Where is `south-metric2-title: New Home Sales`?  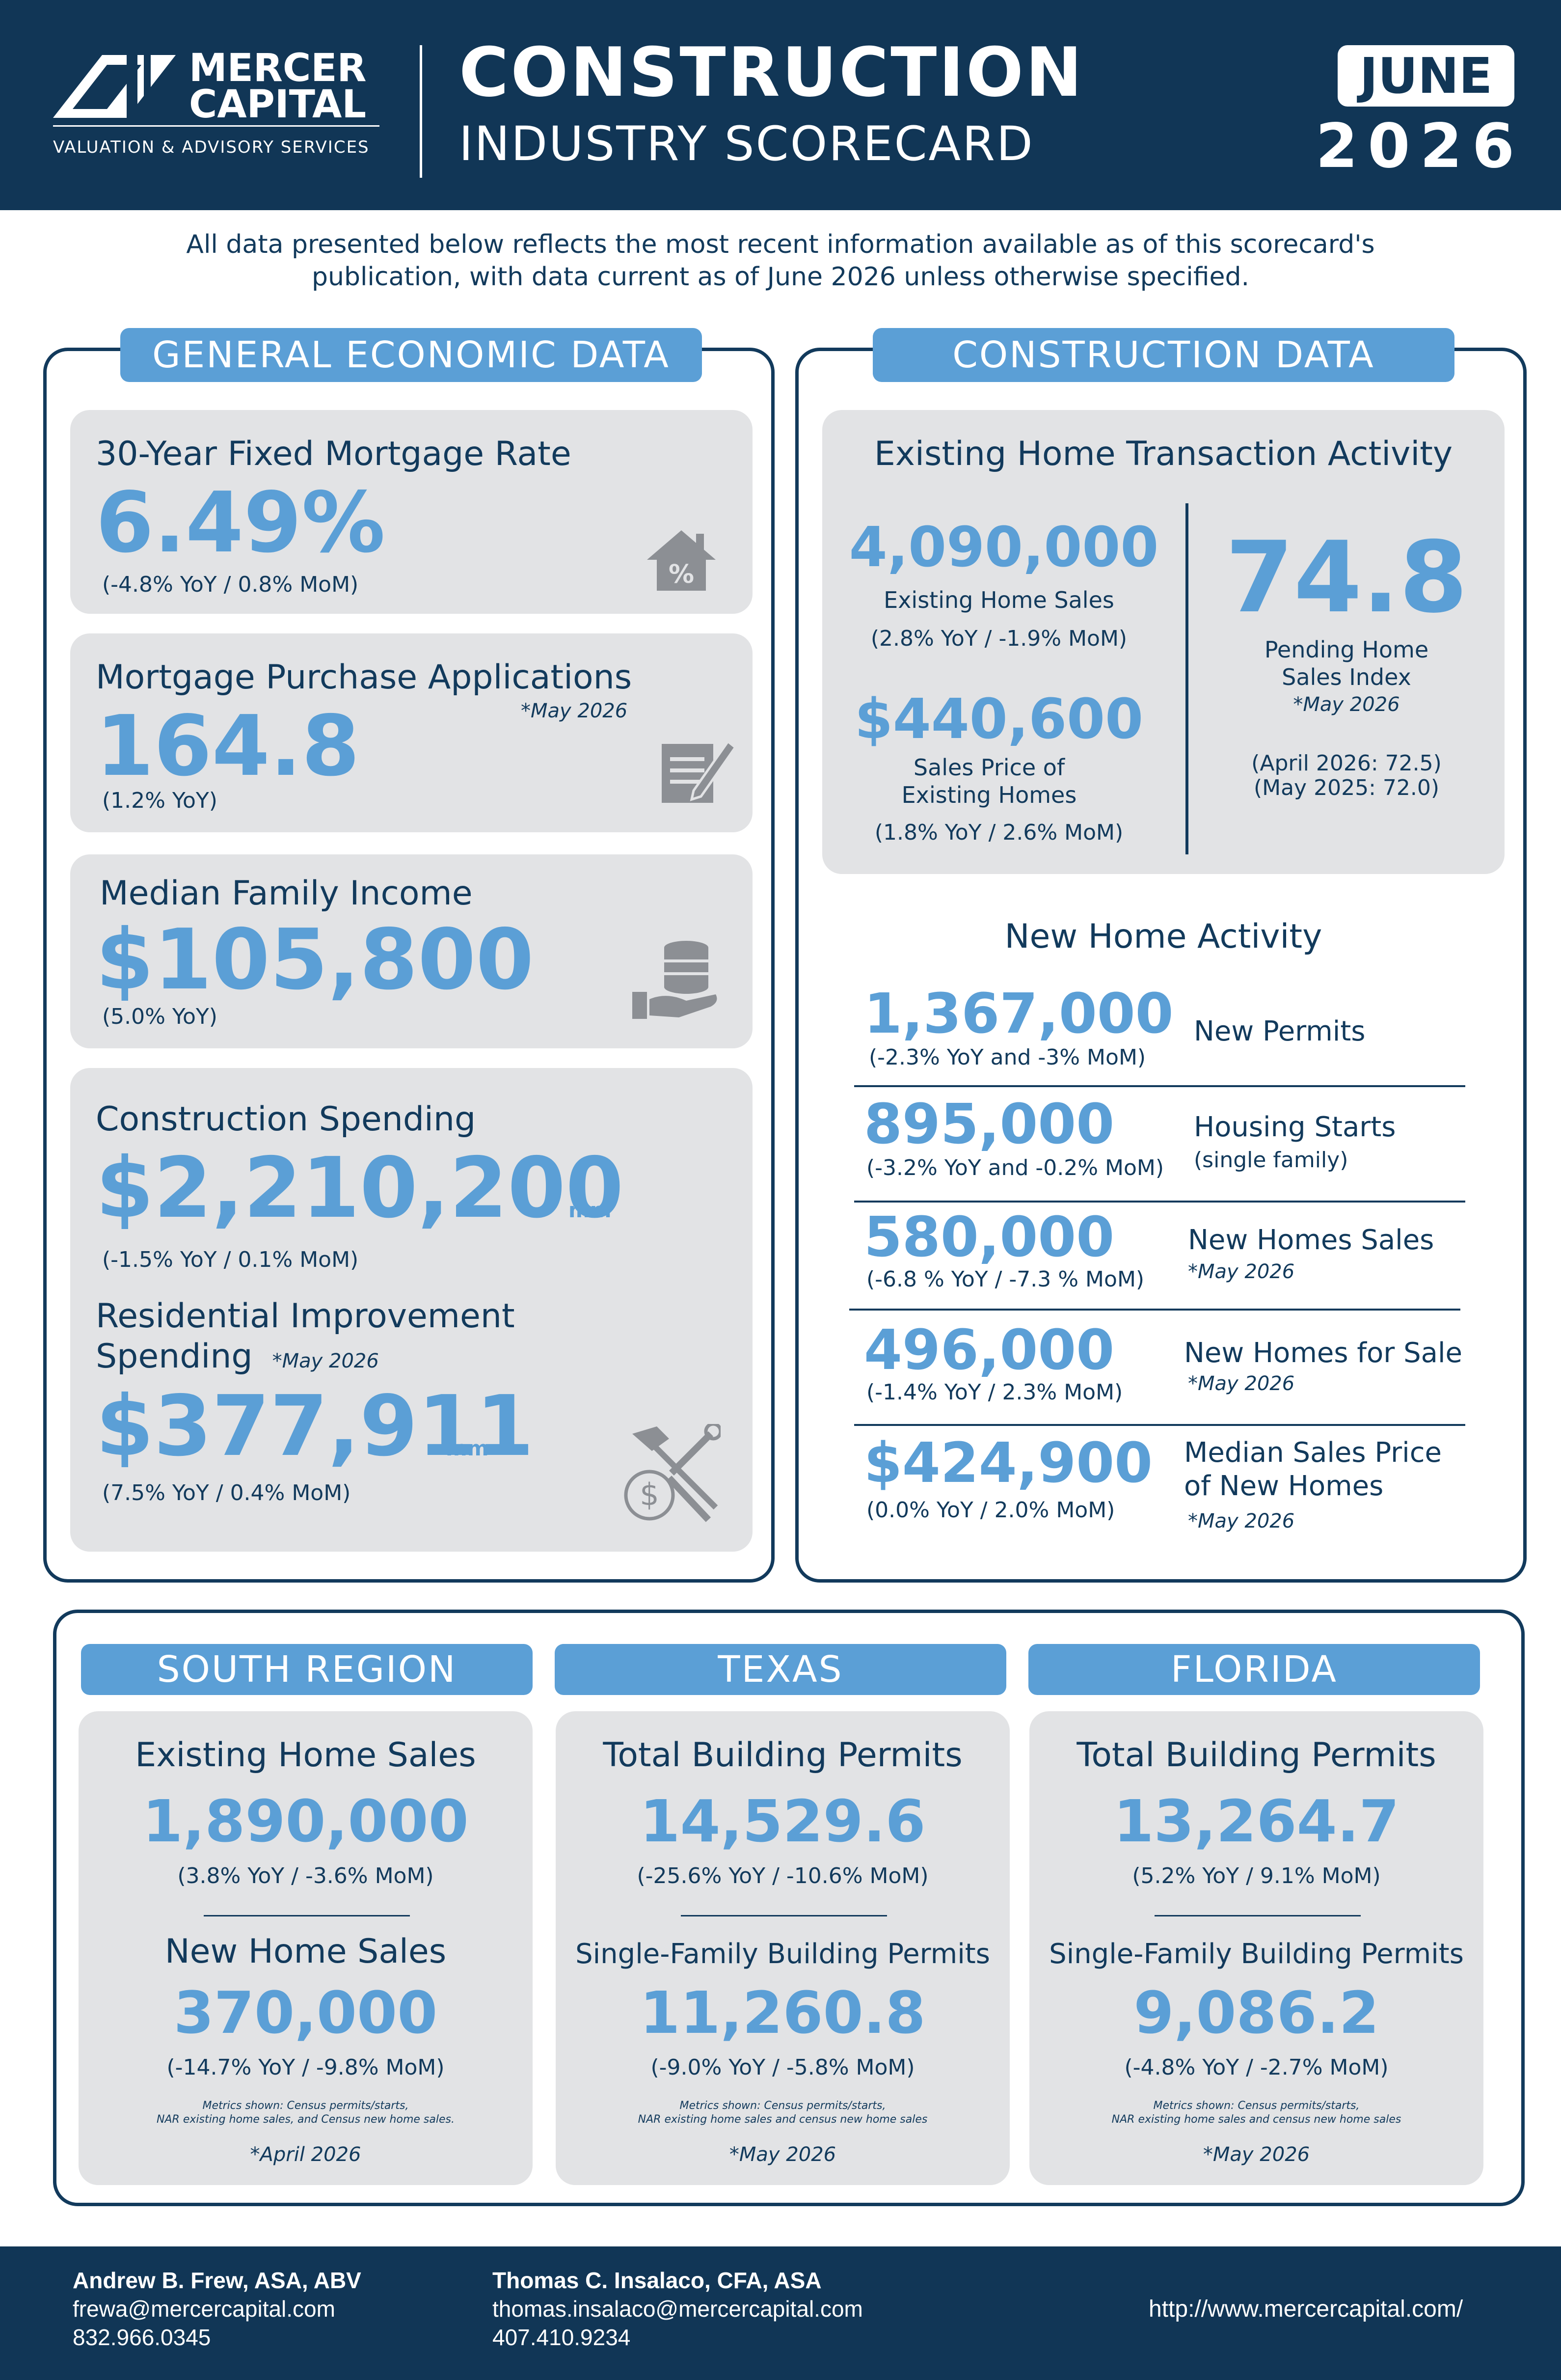 south-metric2-title: New Home Sales is located at coordinates (306, 1951).